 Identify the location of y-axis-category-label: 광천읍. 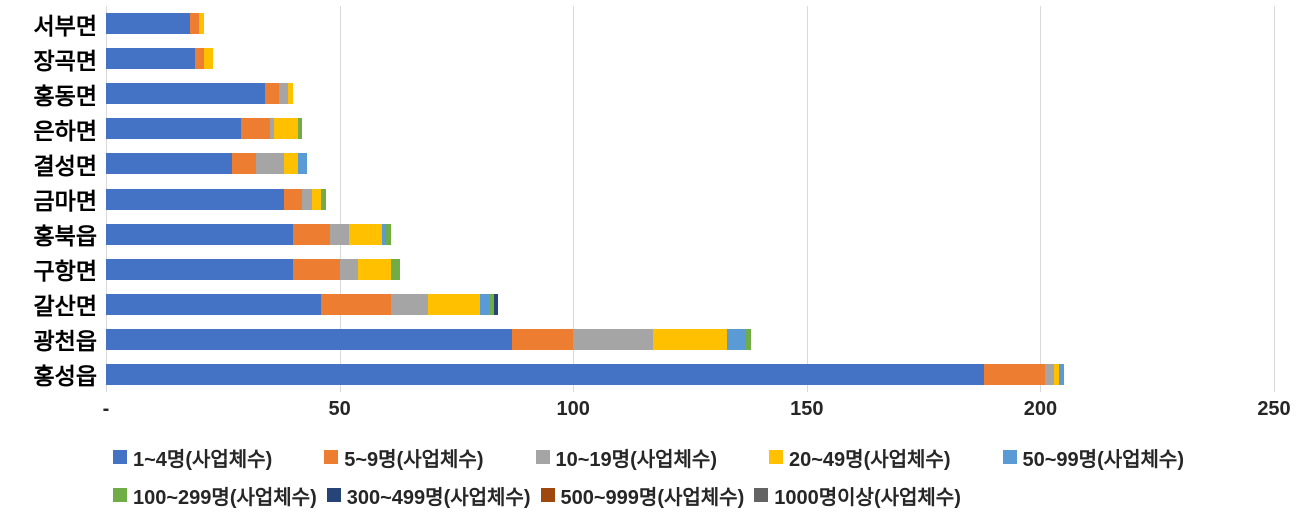
(65, 341).